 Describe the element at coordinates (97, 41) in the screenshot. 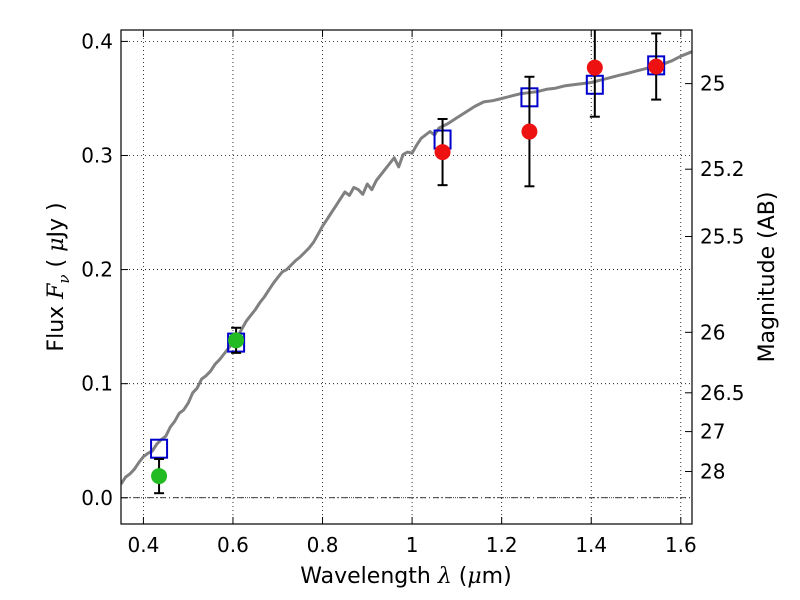

I see `y-tick-label: 0.4` at that location.